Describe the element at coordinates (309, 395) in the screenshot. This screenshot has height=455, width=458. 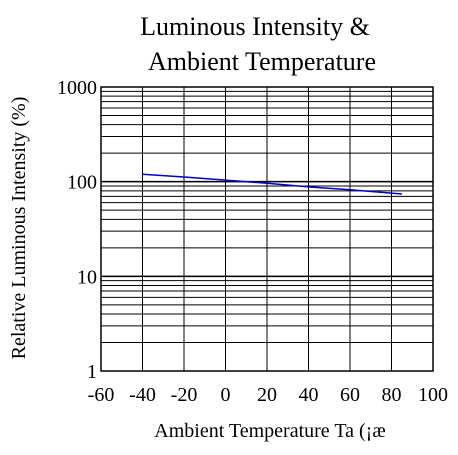
I see `x-tick-label: 40` at that location.